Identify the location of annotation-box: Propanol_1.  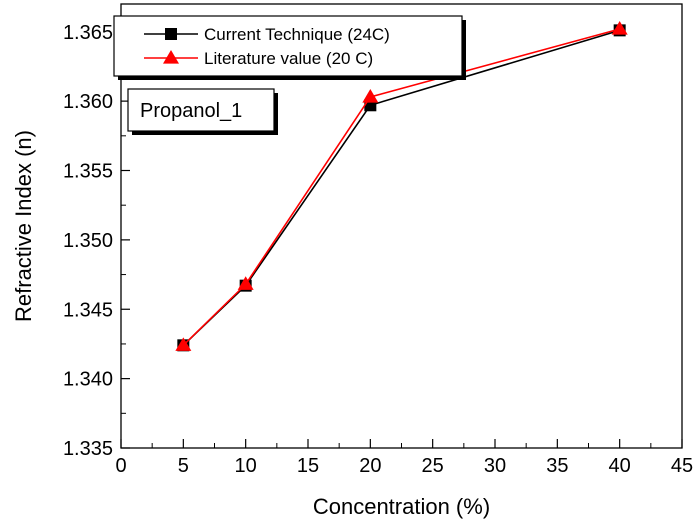
(202, 111).